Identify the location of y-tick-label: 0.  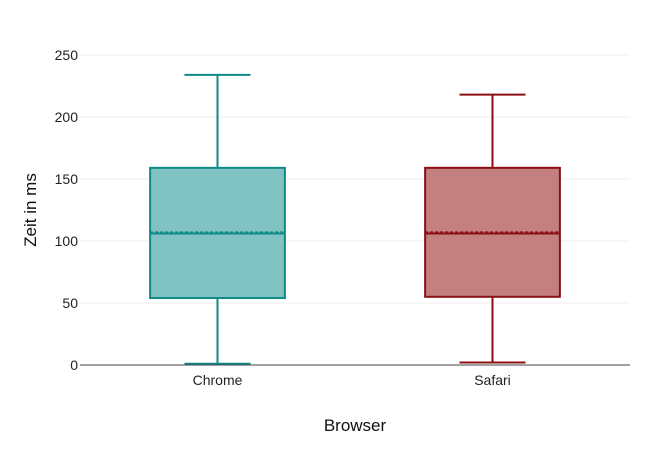
(74, 365).